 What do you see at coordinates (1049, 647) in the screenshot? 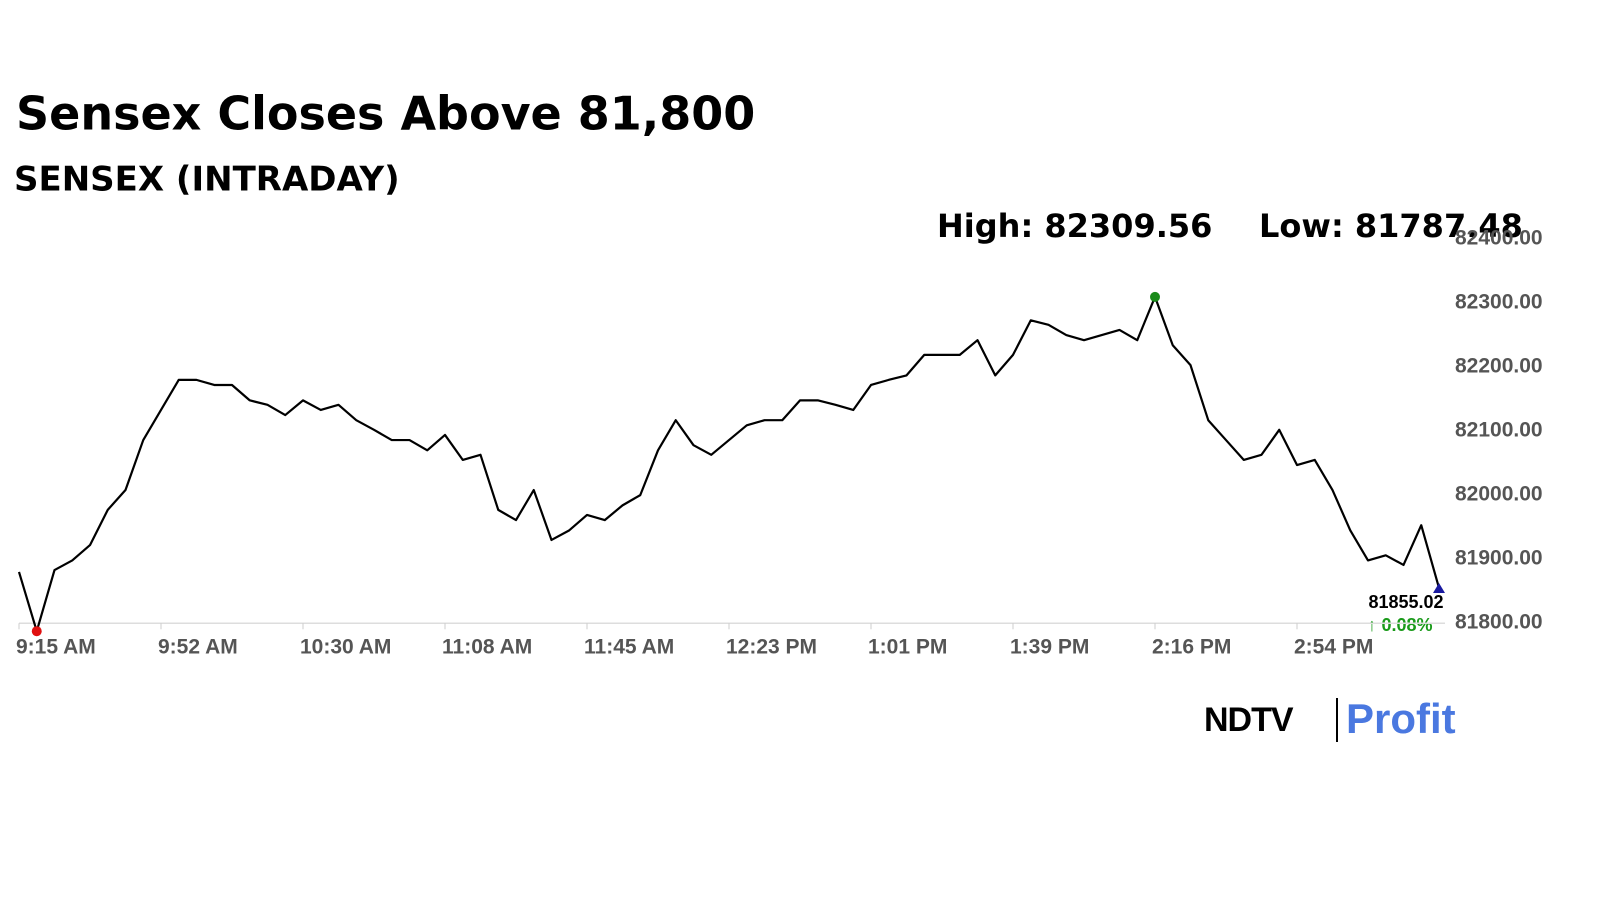
I see `x-tick-label: 1:39 PM` at bounding box center [1049, 647].